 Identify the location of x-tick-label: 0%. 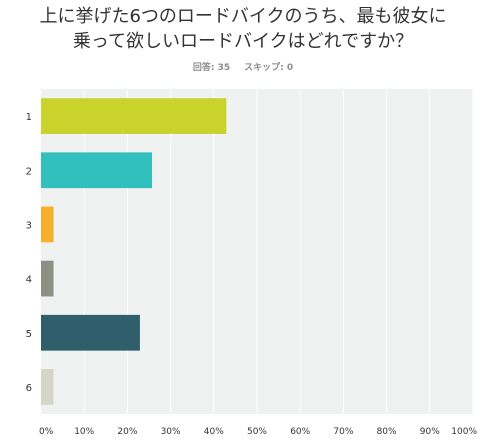
(46, 432).